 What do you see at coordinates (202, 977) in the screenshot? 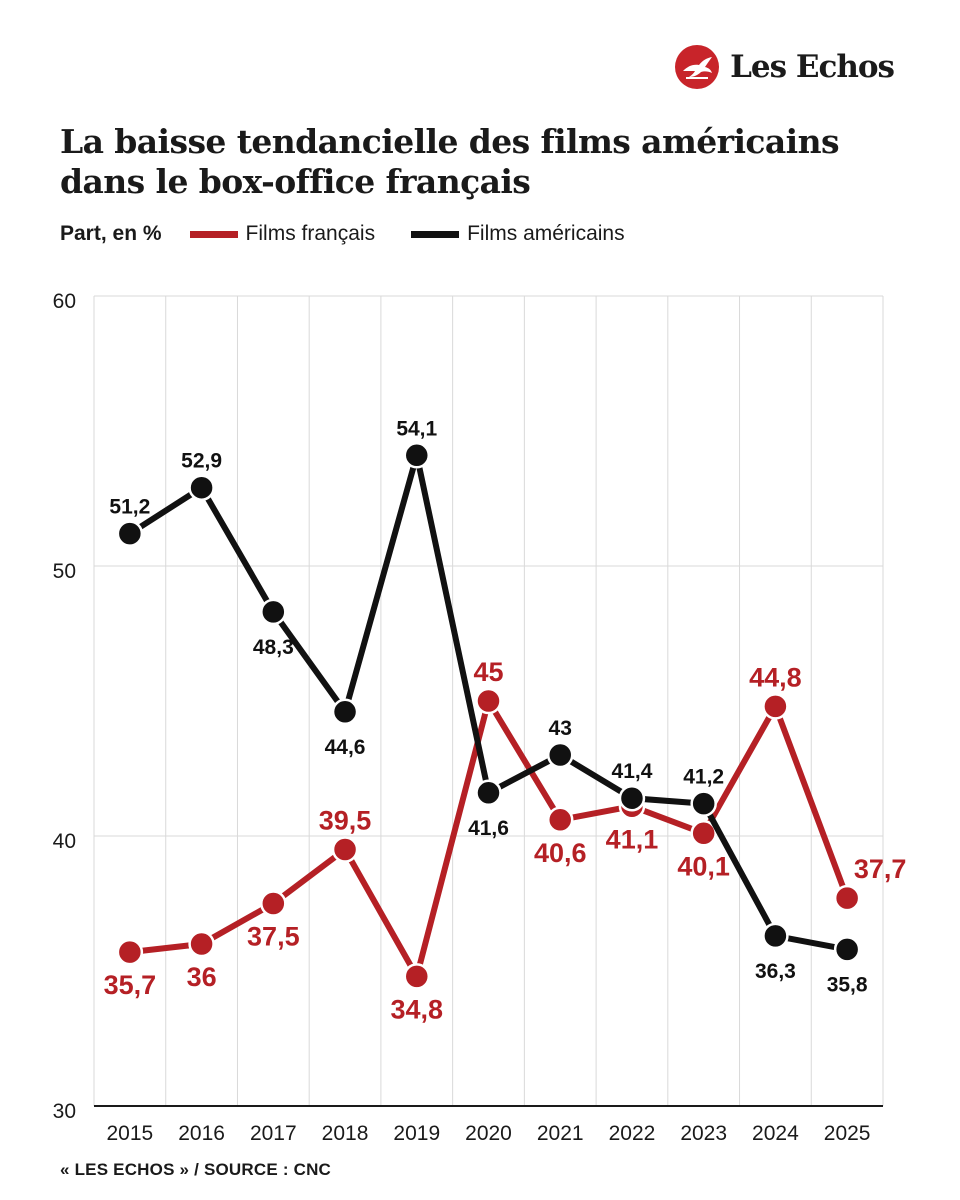
I see `data-label-french: 36` at bounding box center [202, 977].